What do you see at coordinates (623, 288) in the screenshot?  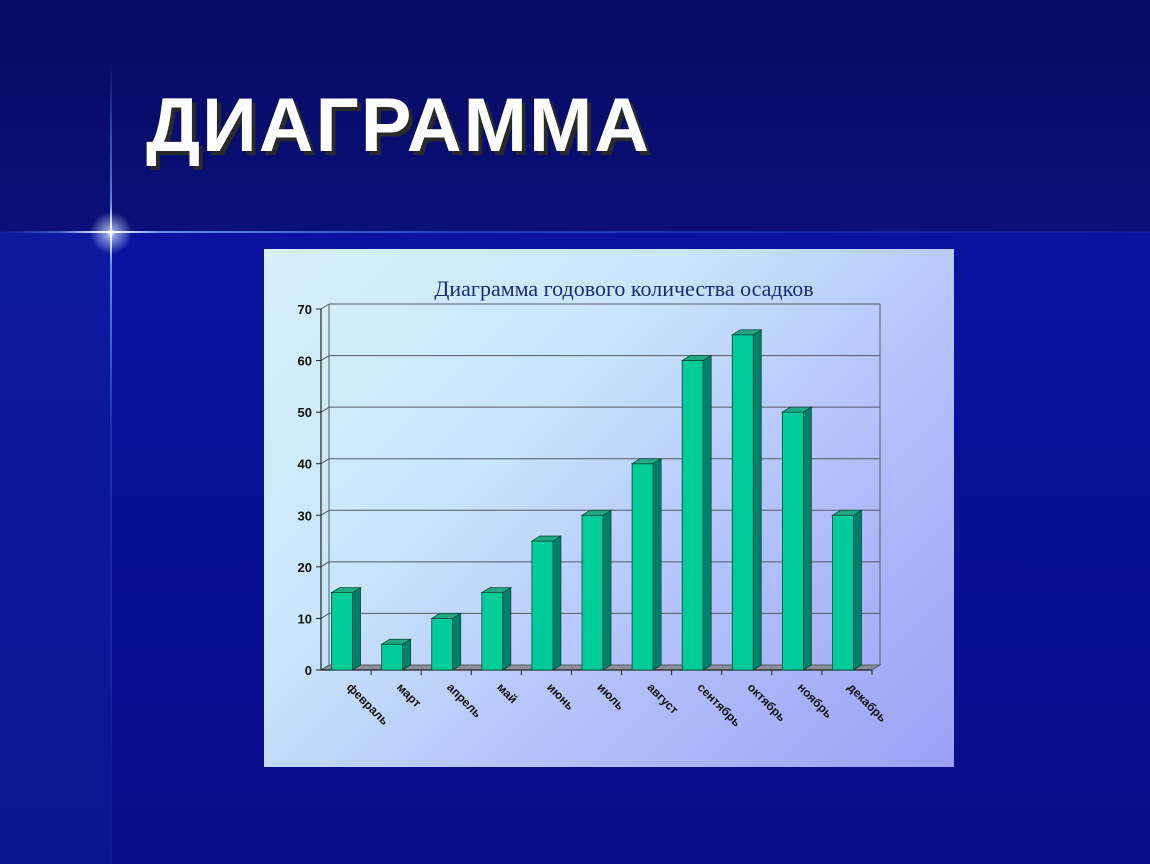 I see `chart-title: Диаграмма годового количества осадков` at bounding box center [623, 288].